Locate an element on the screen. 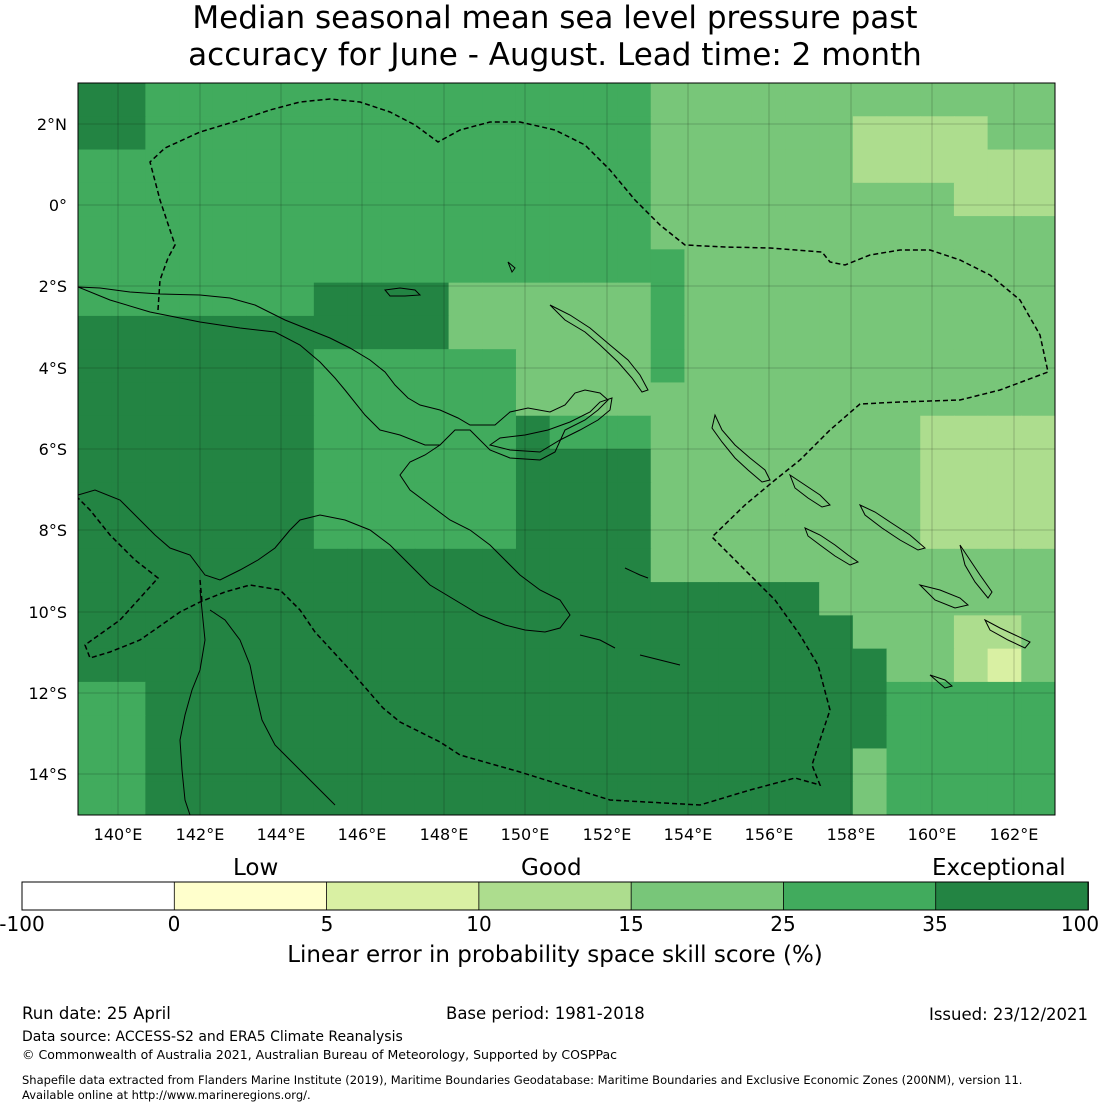 This screenshot has width=1110, height=1110. colorbar-tick: 10 is located at coordinates (479, 924).